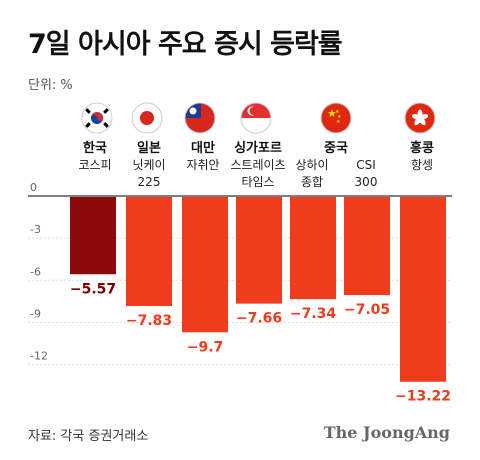 The height and width of the screenshot is (460, 480). I want to click on category-index-label: 225, so click(149, 182).